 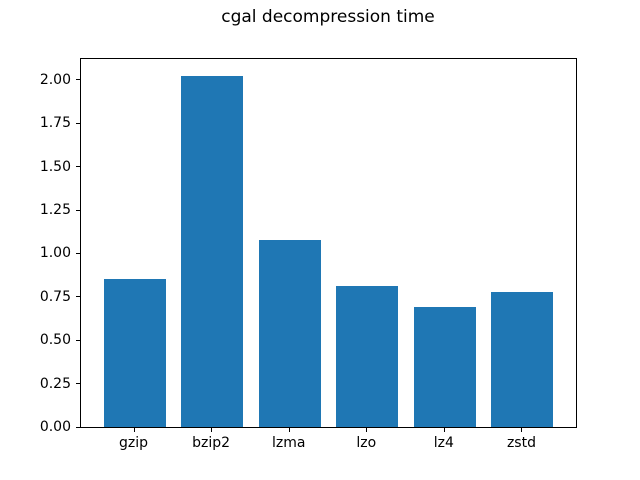 What do you see at coordinates (328, 17) in the screenshot?
I see `chart-title: cgal decompression time` at bounding box center [328, 17].